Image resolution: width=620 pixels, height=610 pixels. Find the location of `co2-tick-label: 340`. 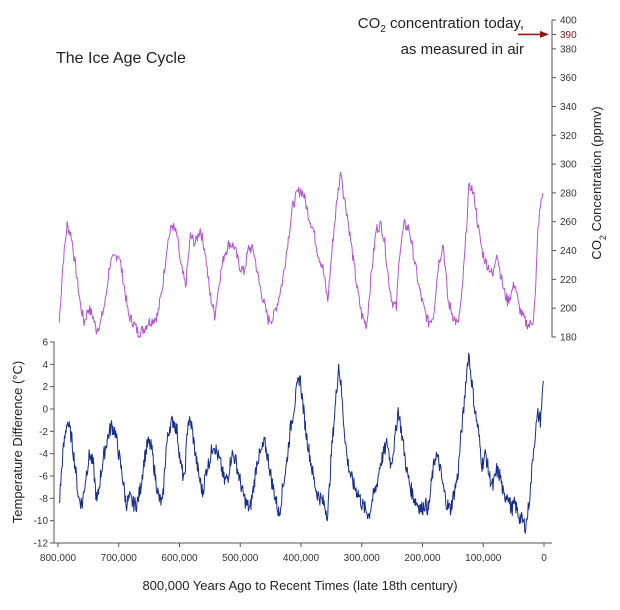

co2-tick-label: 340 is located at coordinates (568, 107).